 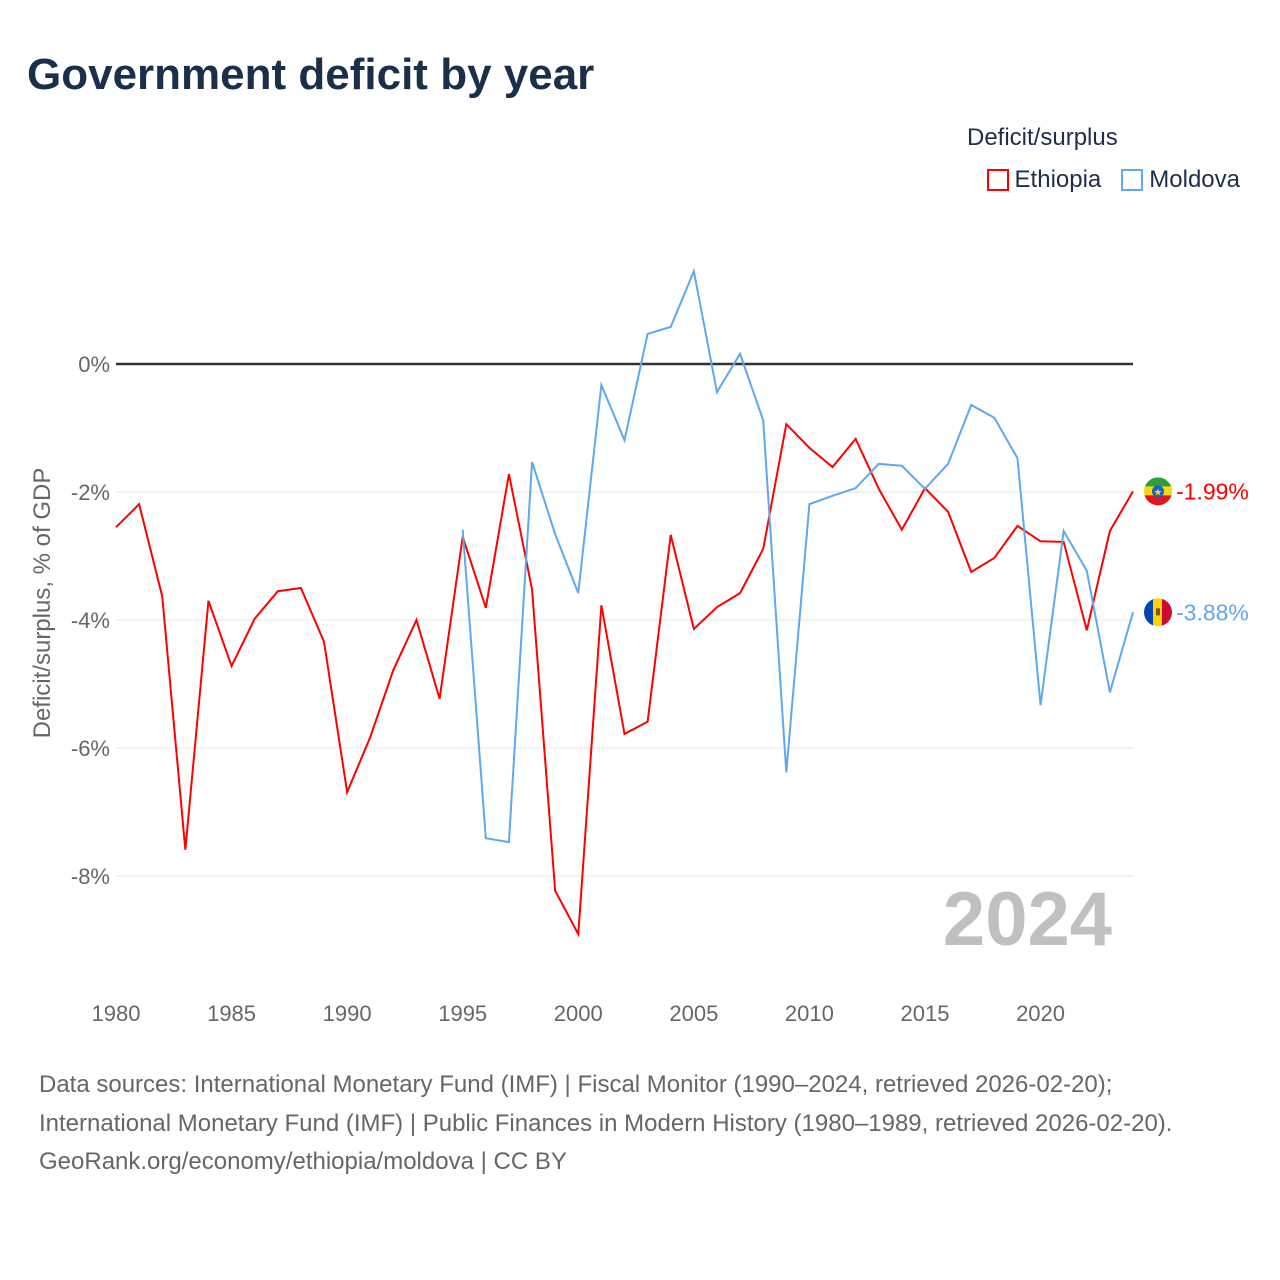 I want to click on flag-ethiopia-icon: ★, so click(x=1158, y=491).